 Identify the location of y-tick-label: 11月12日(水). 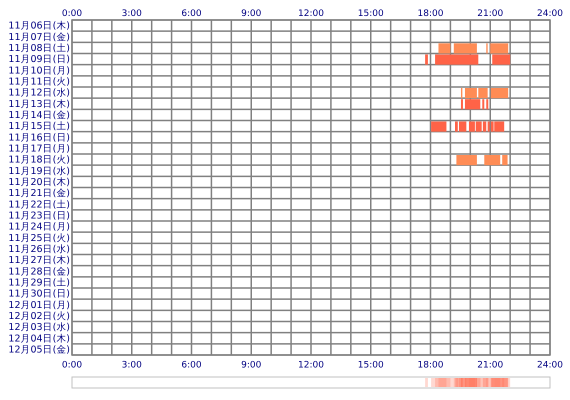
(39, 92).